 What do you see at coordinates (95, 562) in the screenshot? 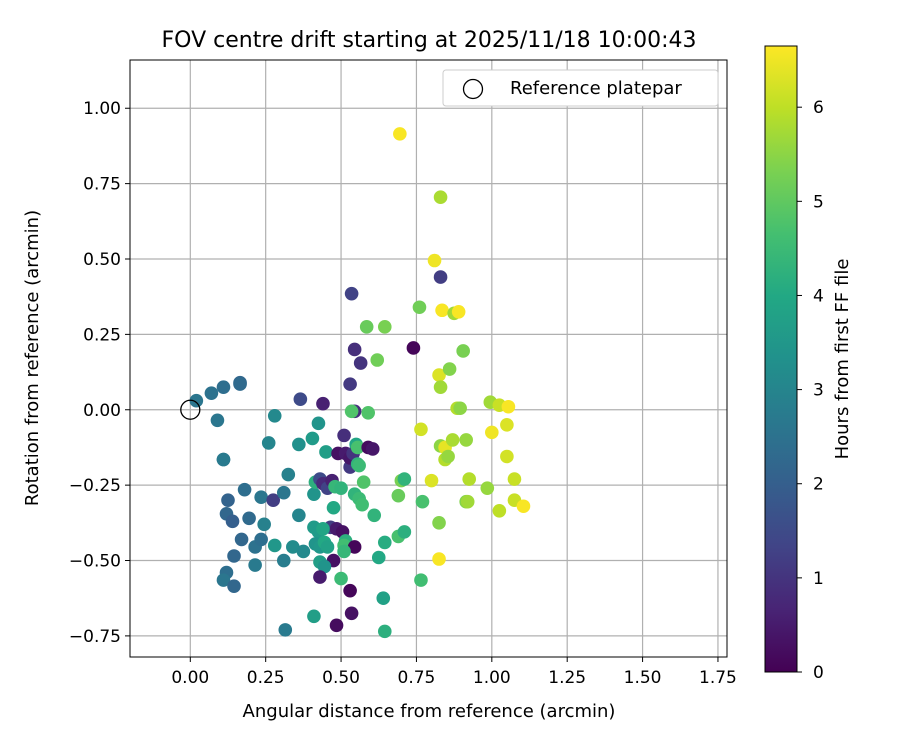
I see `y-tick-label: −0.50` at bounding box center [95, 562].